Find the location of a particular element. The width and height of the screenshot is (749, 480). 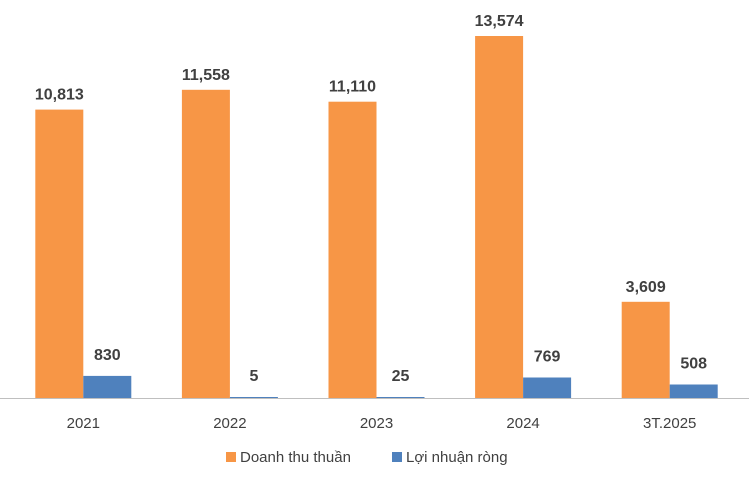

label-loi-nhuan-2023: 25 is located at coordinates (401, 376).